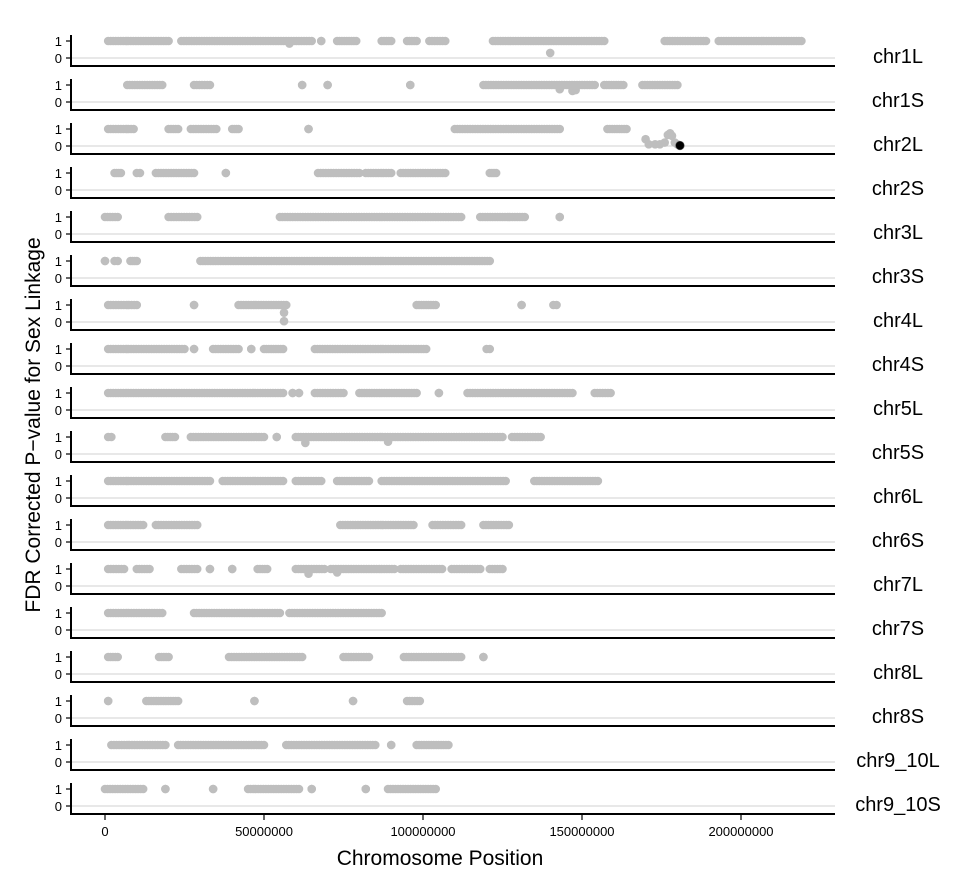  Describe the element at coordinates (898, 805) in the screenshot. I see `strip-label: chr9_10S` at that location.